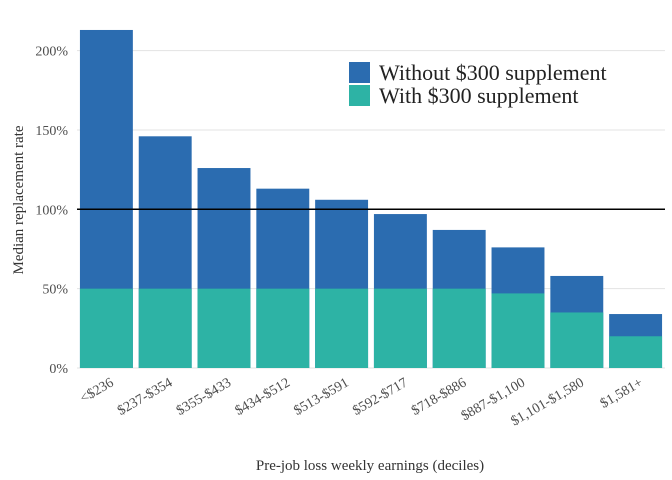 Image resolution: width=672 pixels, height=480 pixels. Describe the element at coordinates (622, 393) in the screenshot. I see `x-tick-label: $1,581+` at that location.